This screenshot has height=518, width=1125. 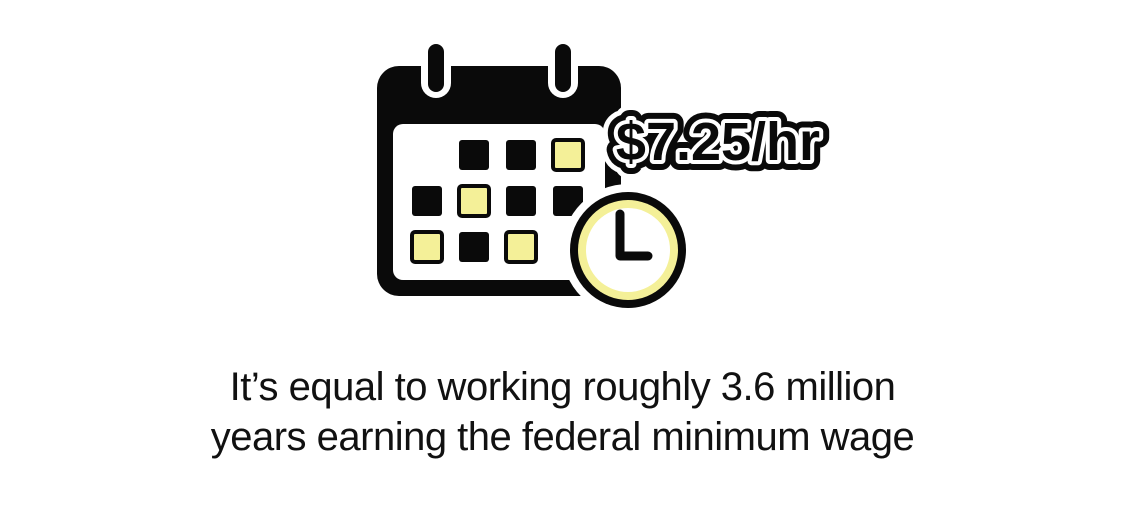 I want to click on calendar-icon, so click(x=499, y=167).